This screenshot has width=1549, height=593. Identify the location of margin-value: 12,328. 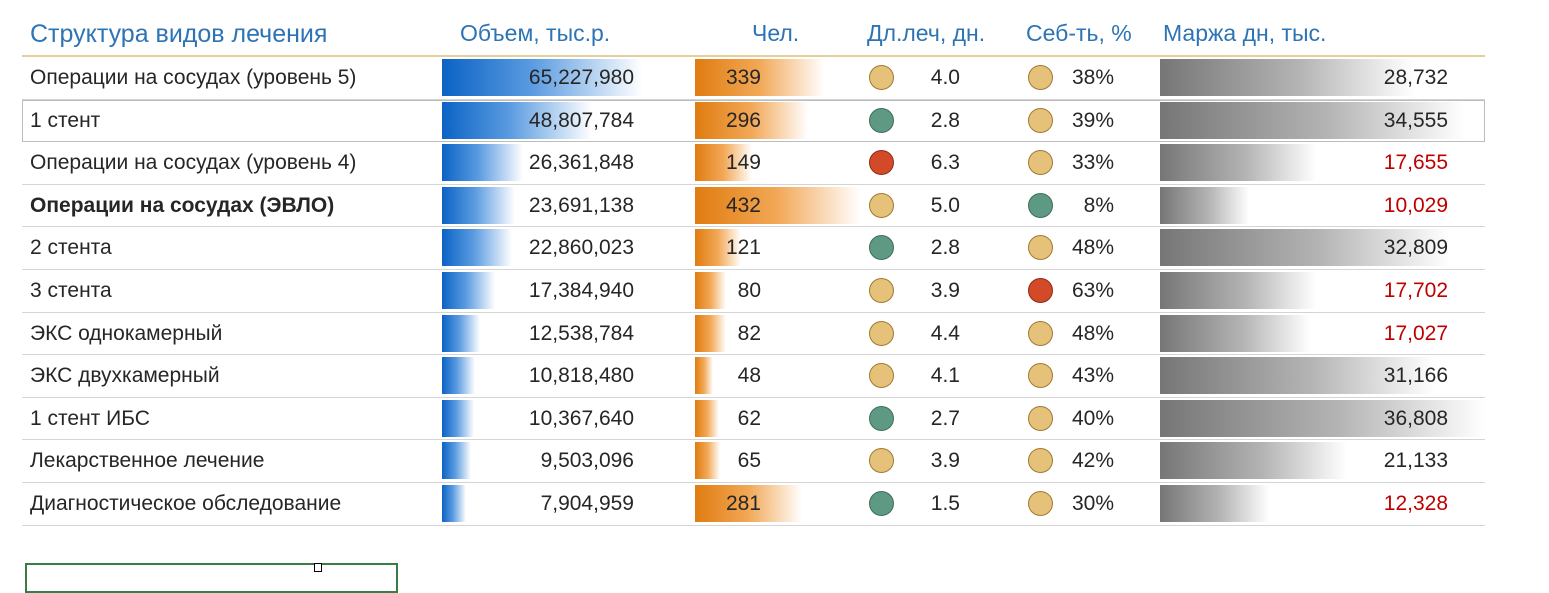
(1415, 503).